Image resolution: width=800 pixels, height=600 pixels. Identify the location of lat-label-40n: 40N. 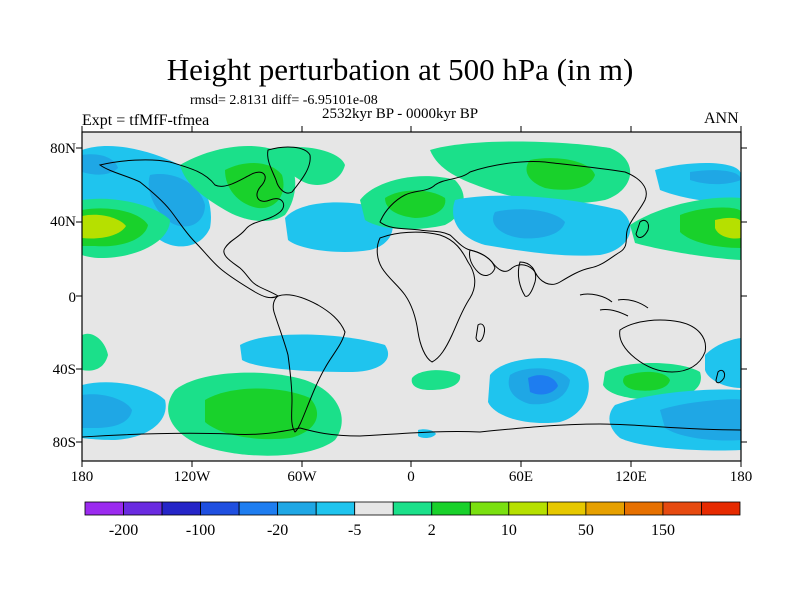
(63, 222).